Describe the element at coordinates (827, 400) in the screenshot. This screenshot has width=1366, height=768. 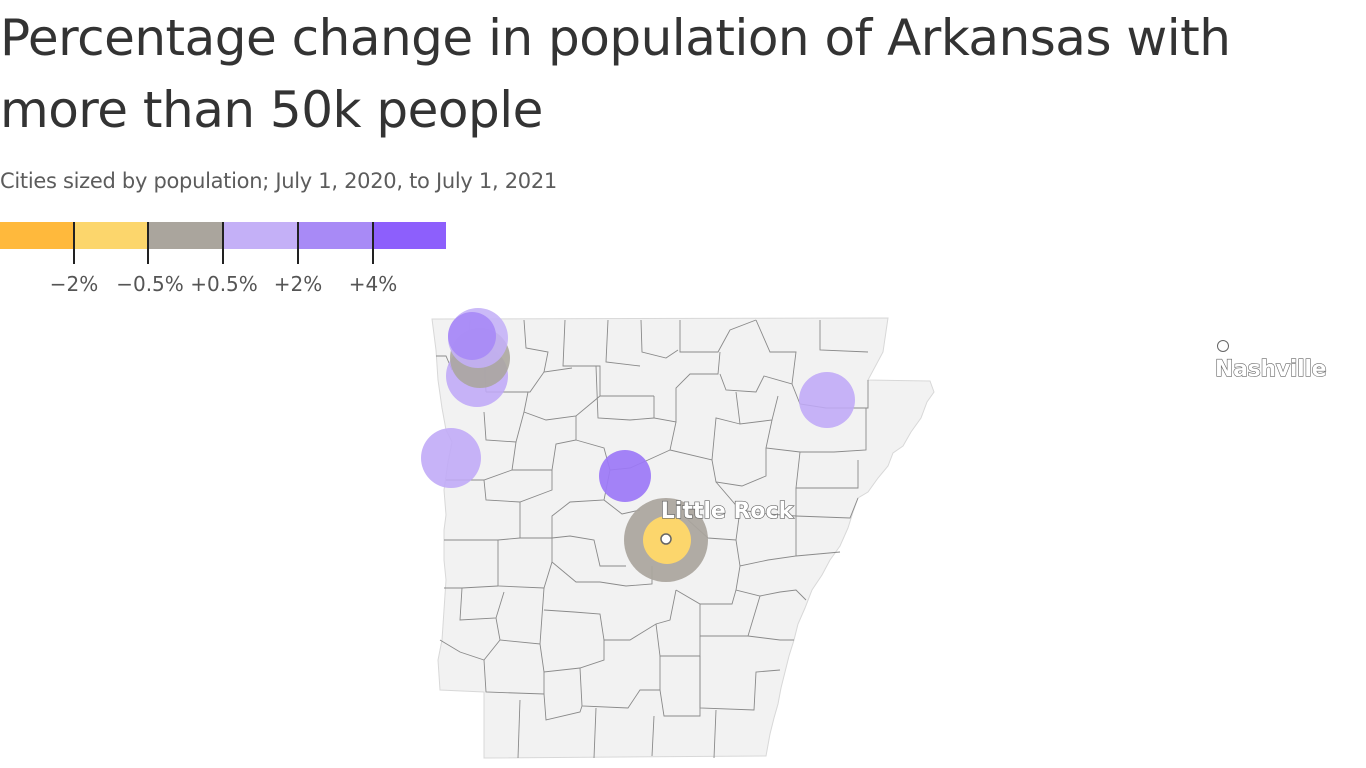
I see `city-bubble-jonesboro` at that location.